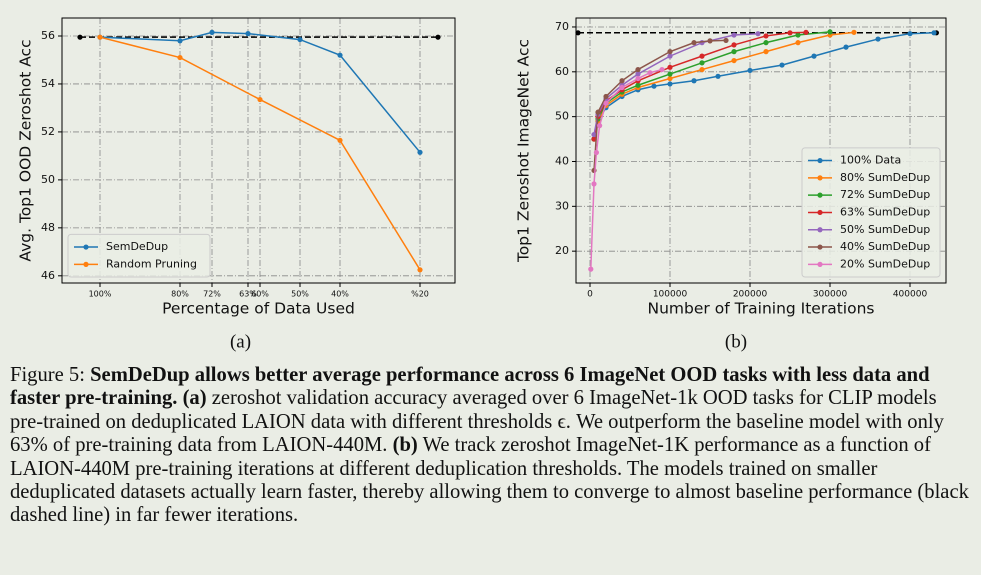  Describe the element at coordinates (47, 375) in the screenshot. I see `caption-label: Figure 5:` at that location.